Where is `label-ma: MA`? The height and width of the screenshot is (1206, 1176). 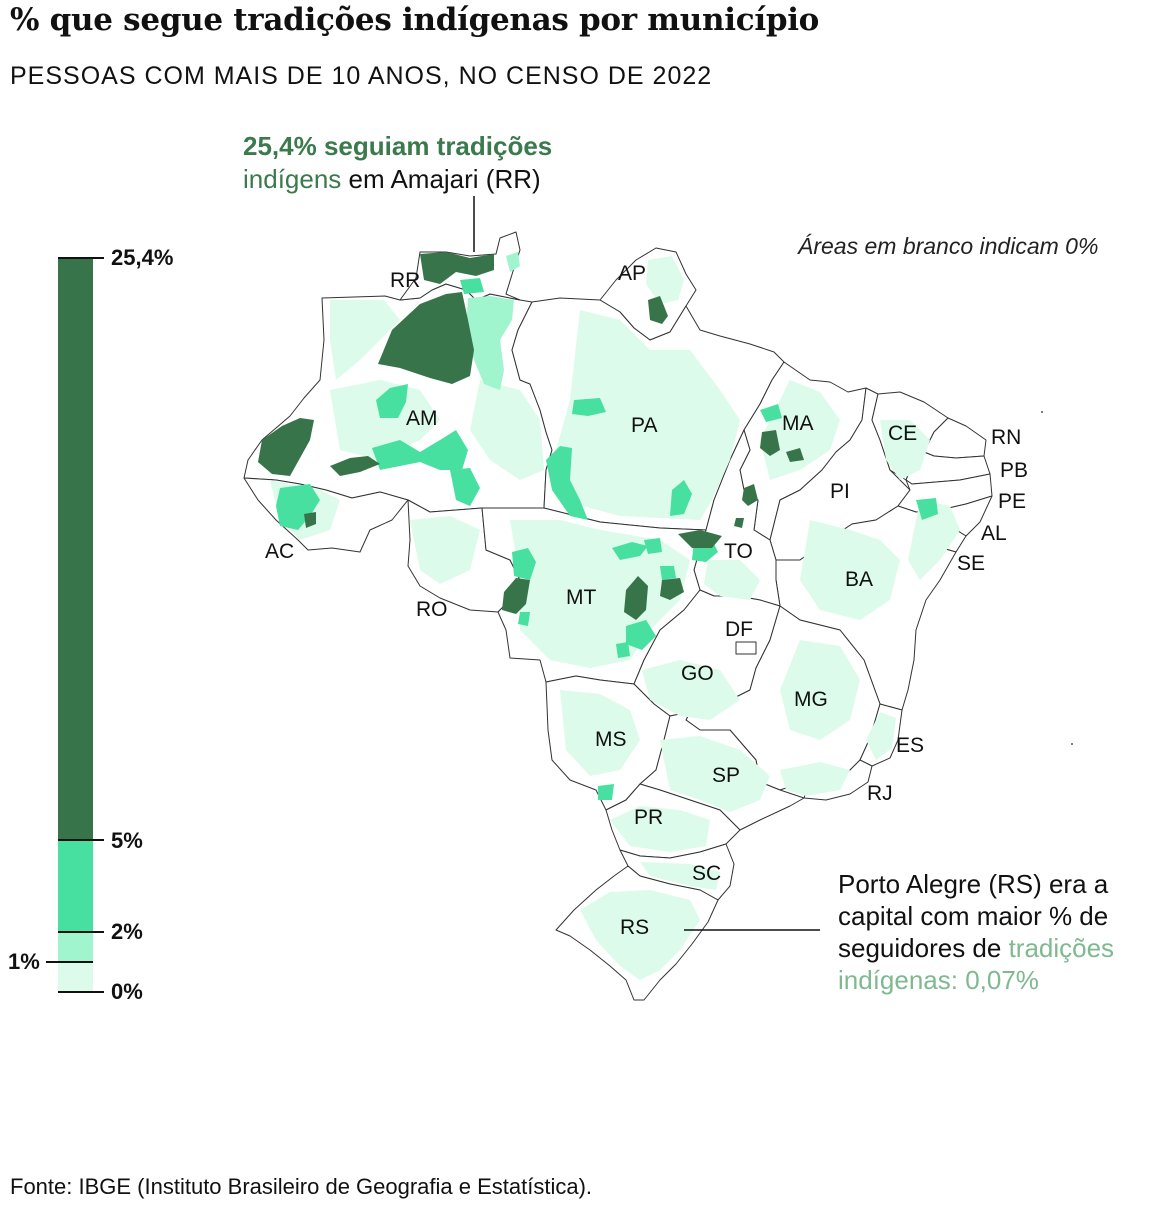
label-ma: MA is located at coordinates (798, 423).